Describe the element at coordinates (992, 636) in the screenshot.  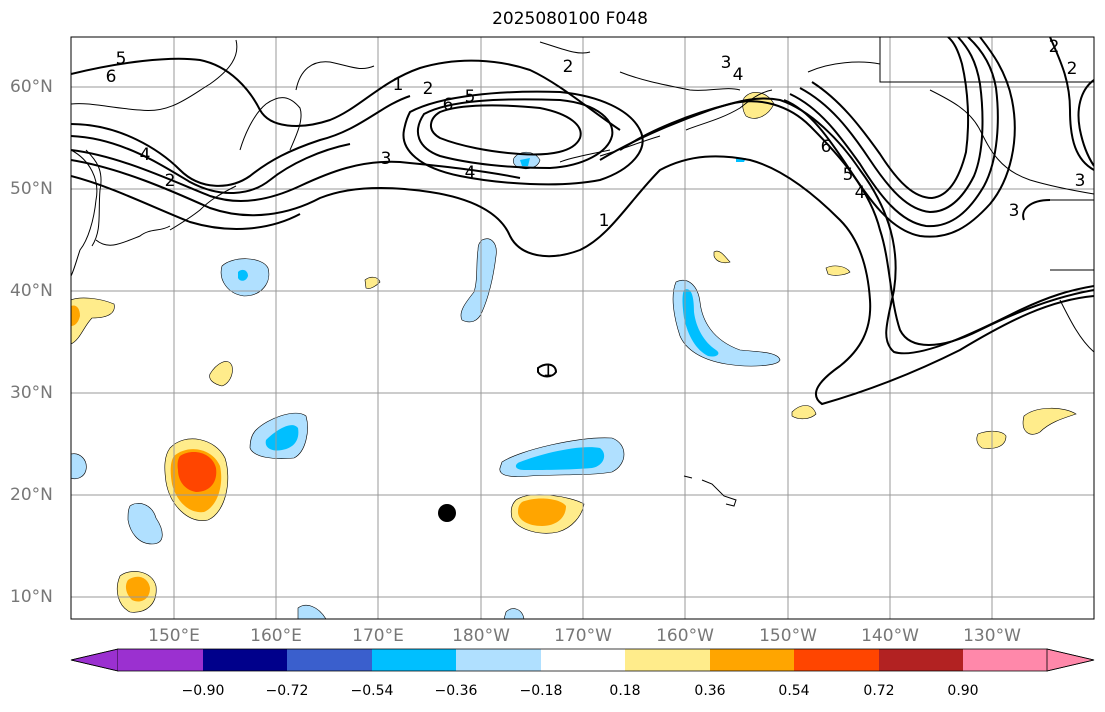
I see `lon-label: 130°W` at that location.